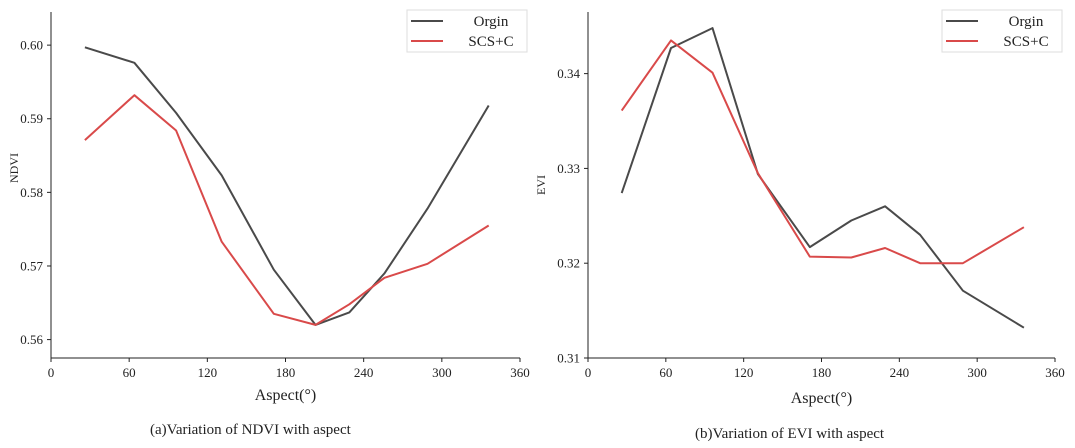  What do you see at coordinates (568, 263) in the screenshot?
I see `y-tick-label: 0.32` at bounding box center [568, 263].